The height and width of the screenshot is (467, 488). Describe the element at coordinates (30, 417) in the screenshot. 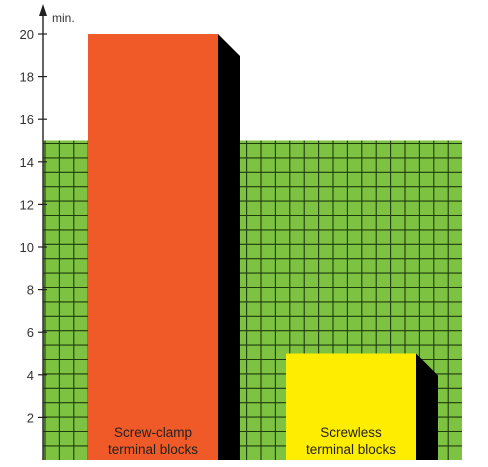

I see `y-tick-label: 2` at that location.